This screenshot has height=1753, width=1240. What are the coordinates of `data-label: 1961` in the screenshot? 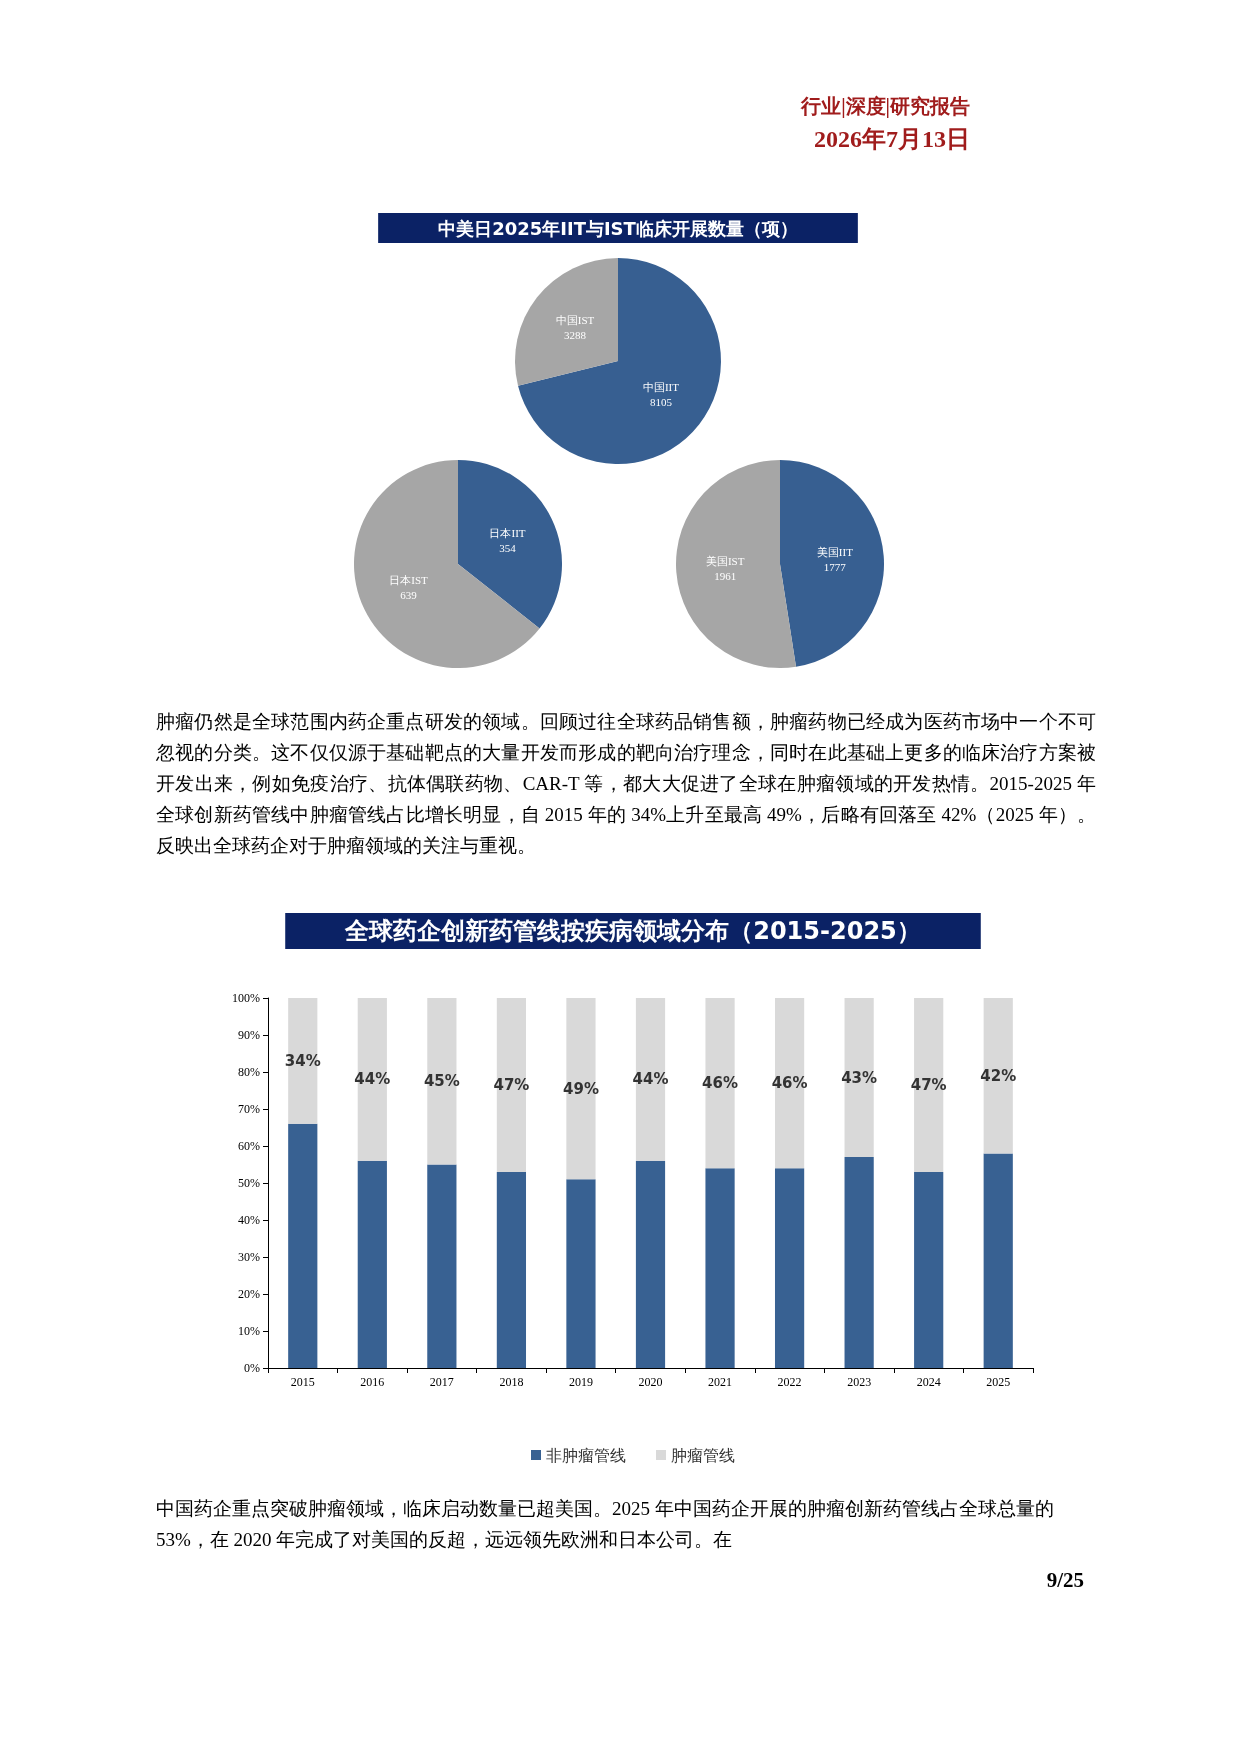 It's located at (725, 575).